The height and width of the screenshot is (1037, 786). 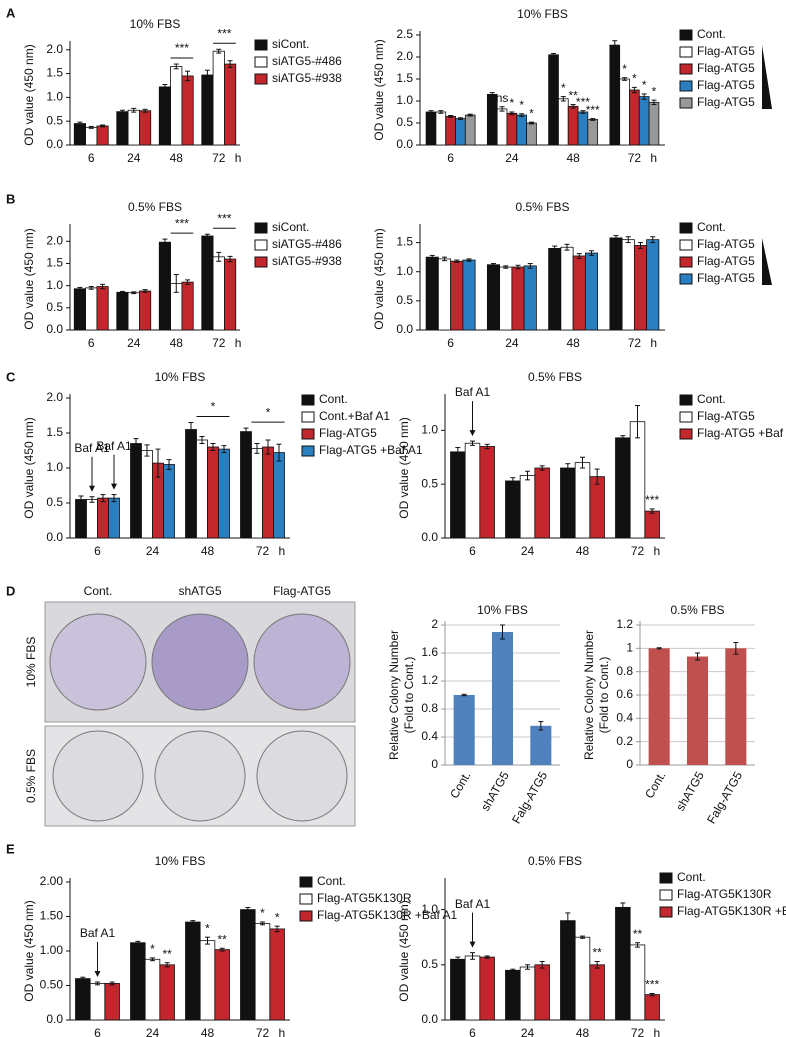 I want to click on y-axis-label: (Fold to Cont.), so click(x=604, y=695).